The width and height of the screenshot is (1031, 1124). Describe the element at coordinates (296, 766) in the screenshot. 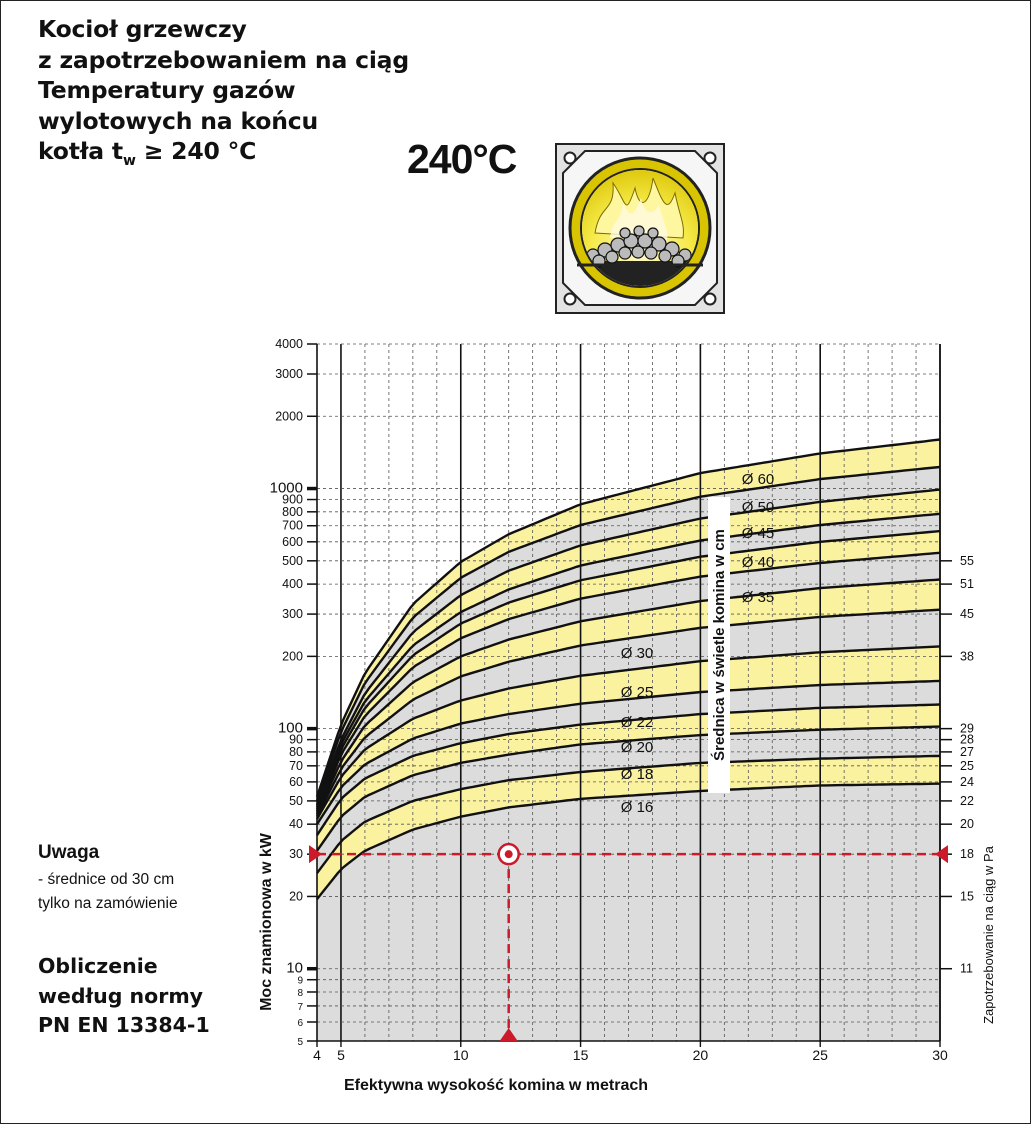

I see `y-tick-label-70: 70` at that location.